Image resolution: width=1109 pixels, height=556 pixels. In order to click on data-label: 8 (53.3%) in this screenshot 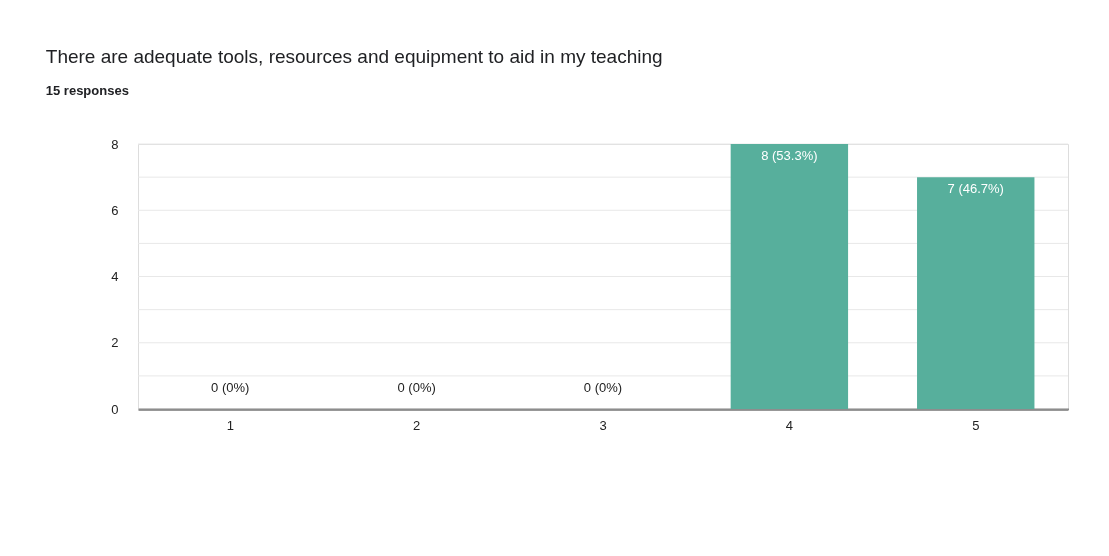, I will do `click(789, 155)`.